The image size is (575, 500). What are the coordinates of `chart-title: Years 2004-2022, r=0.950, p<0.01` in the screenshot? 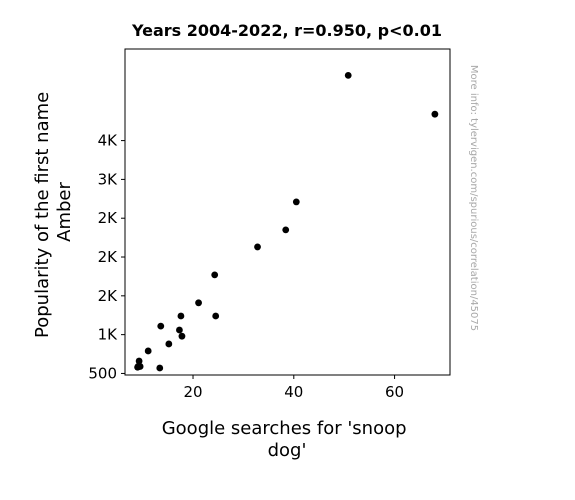 It's located at (286, 30).